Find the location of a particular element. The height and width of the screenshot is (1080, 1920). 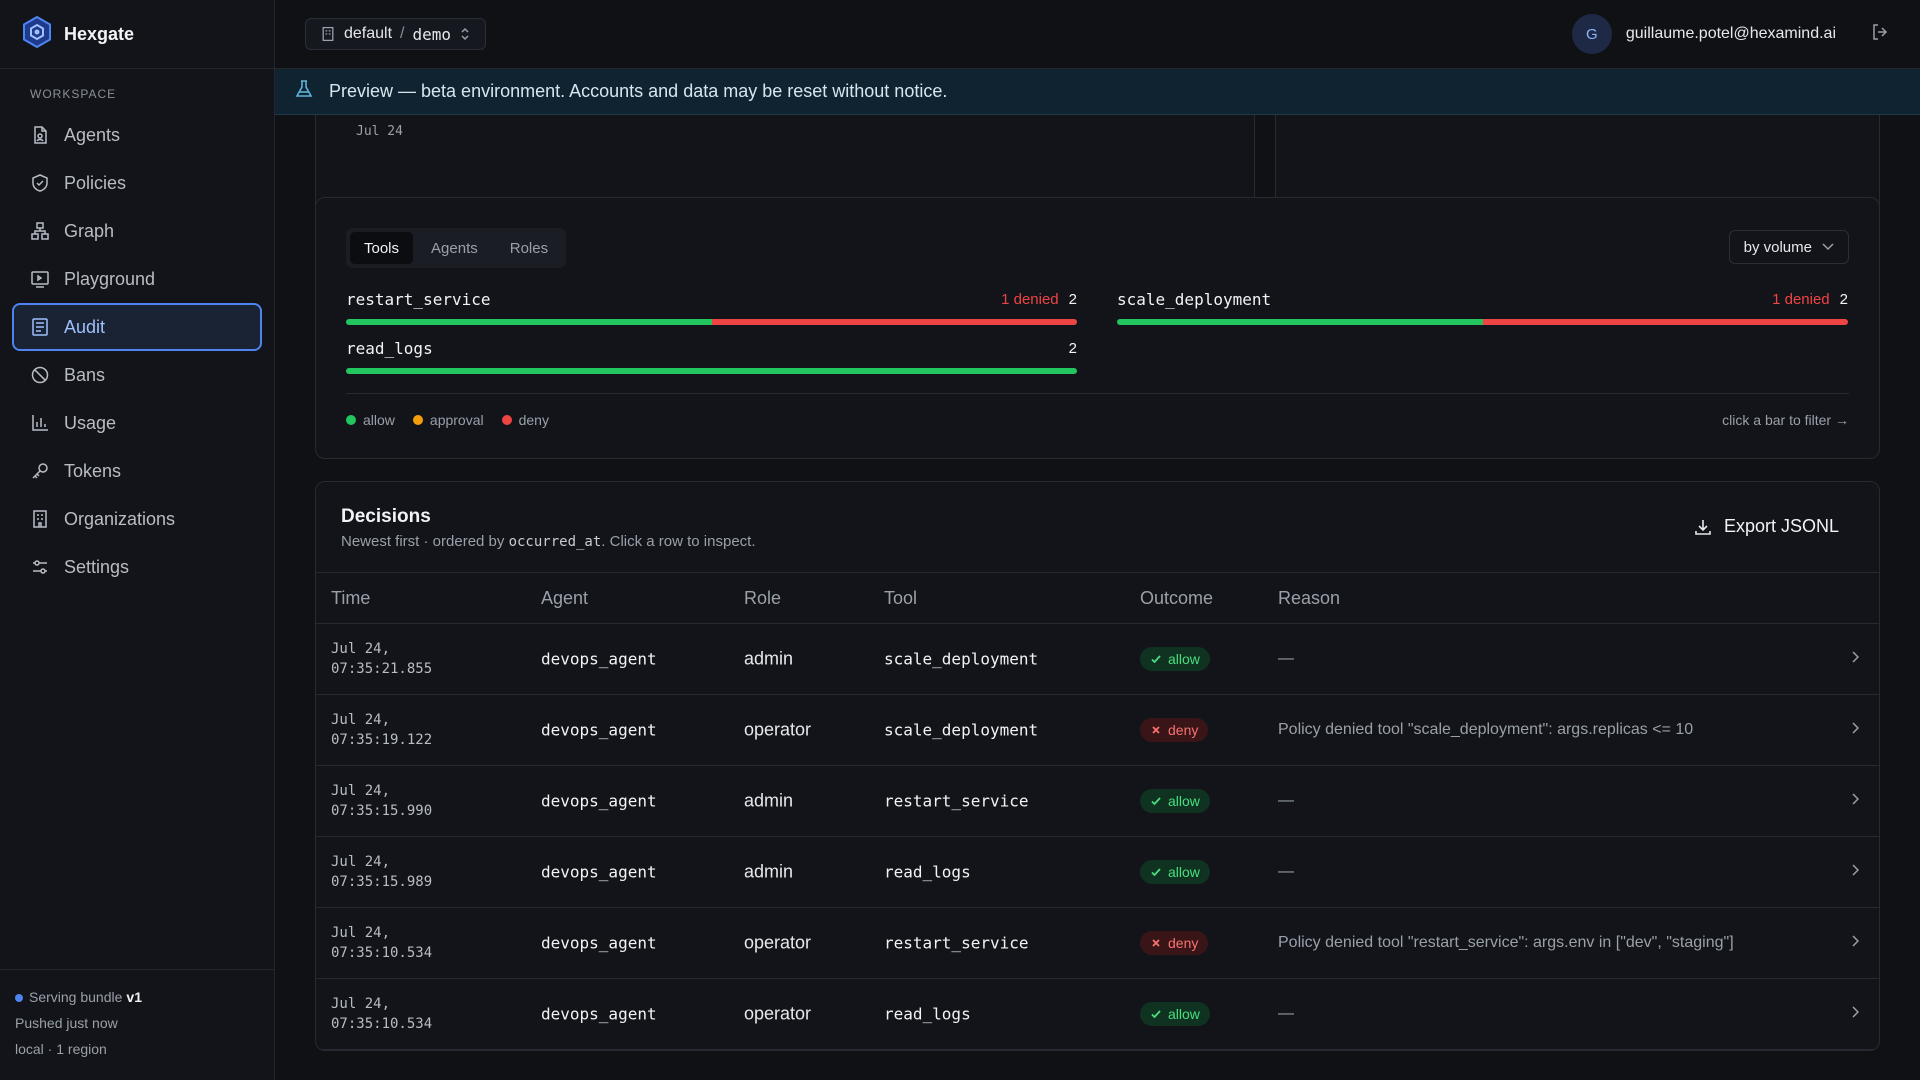

outcome-label: allow is located at coordinates (1184, 872).